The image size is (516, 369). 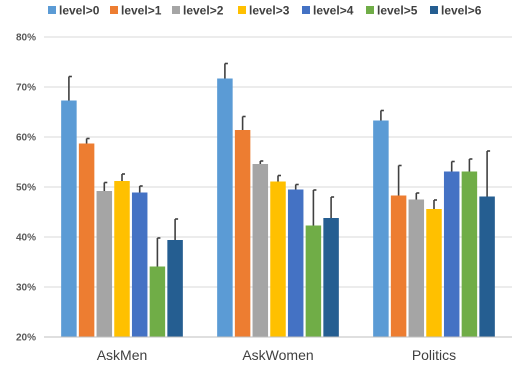 What do you see at coordinates (461, 11) in the screenshot?
I see `legend-label: level>6` at bounding box center [461, 11].